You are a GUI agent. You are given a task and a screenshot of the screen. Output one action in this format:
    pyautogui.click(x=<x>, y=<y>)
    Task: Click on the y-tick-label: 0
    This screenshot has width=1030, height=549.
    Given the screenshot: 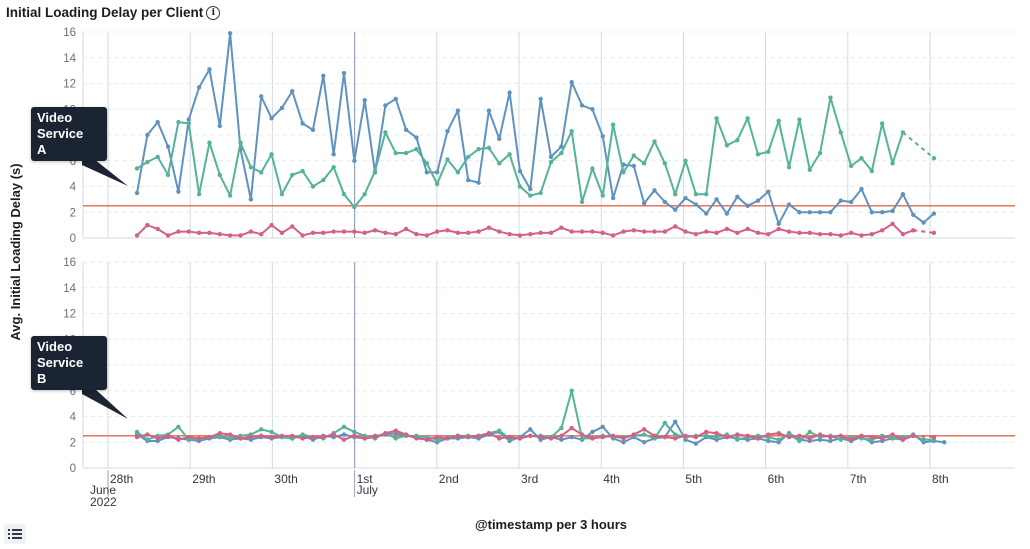 What is the action you would take?
    pyautogui.click(x=73, y=469)
    